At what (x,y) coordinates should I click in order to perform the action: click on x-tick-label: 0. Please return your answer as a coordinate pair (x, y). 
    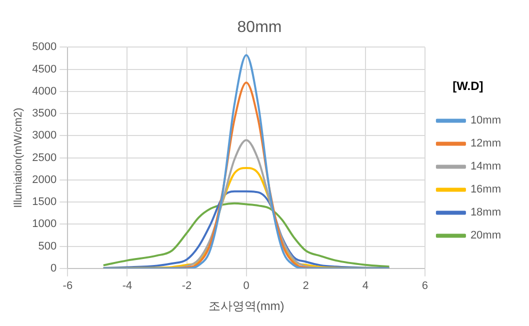
    Looking at the image, I should click on (246, 286).